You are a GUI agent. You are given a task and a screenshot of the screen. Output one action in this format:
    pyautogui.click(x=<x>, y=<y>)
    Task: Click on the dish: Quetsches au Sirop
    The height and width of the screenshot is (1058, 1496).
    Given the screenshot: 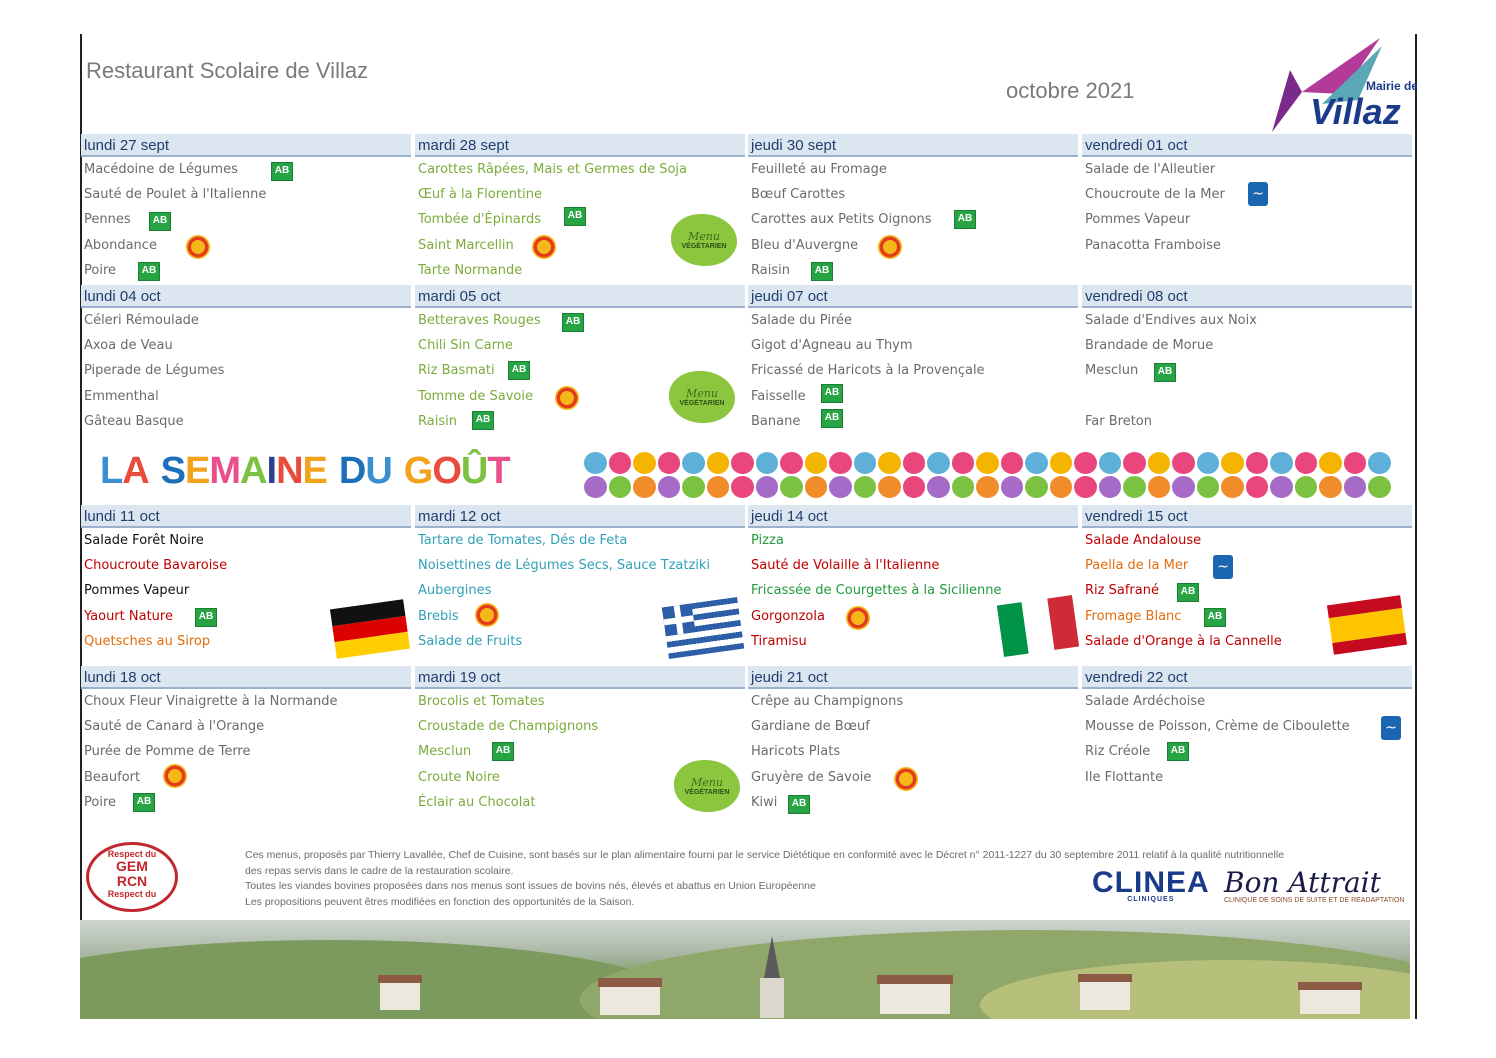 What is the action you would take?
    pyautogui.click(x=147, y=641)
    